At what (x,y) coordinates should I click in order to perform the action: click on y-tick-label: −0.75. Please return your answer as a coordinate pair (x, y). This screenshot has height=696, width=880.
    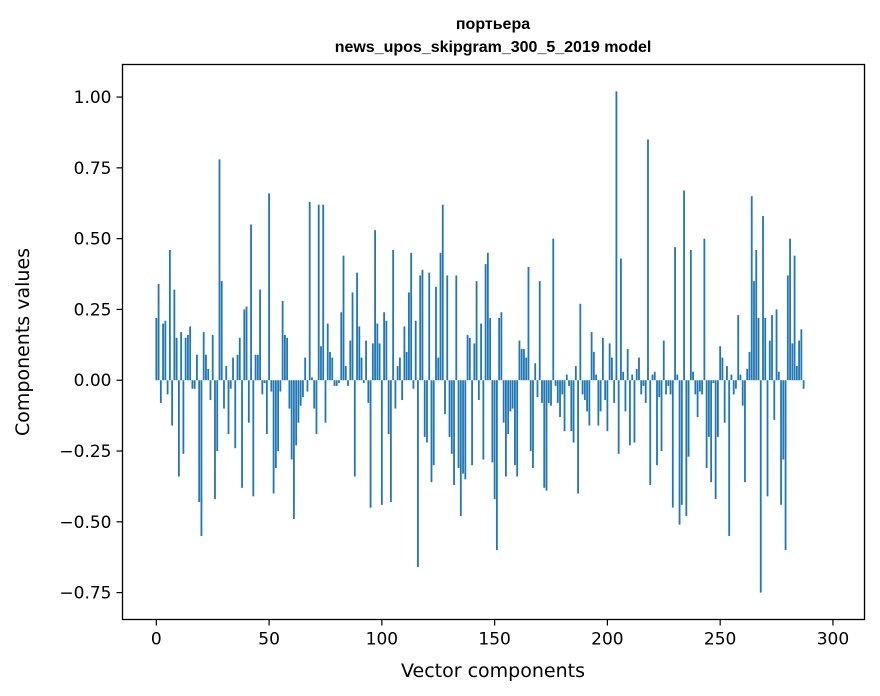
    Looking at the image, I should click on (85, 594).